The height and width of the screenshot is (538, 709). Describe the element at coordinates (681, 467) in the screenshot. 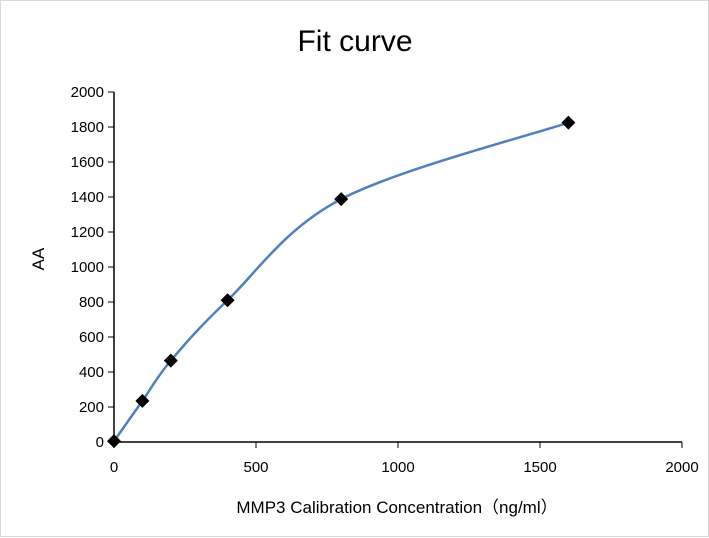

I see `x-tick-label: 2000` at that location.